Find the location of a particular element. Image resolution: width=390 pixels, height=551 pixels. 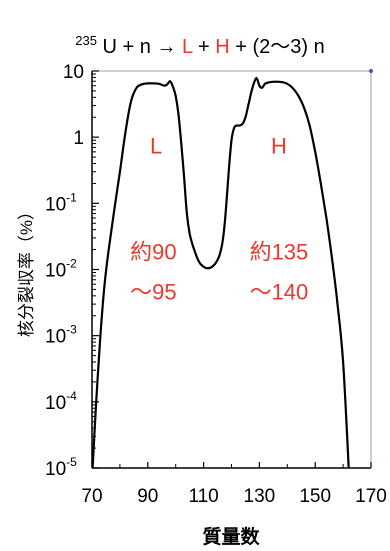

y-tick-exponent: -4 is located at coordinates (71, 396).